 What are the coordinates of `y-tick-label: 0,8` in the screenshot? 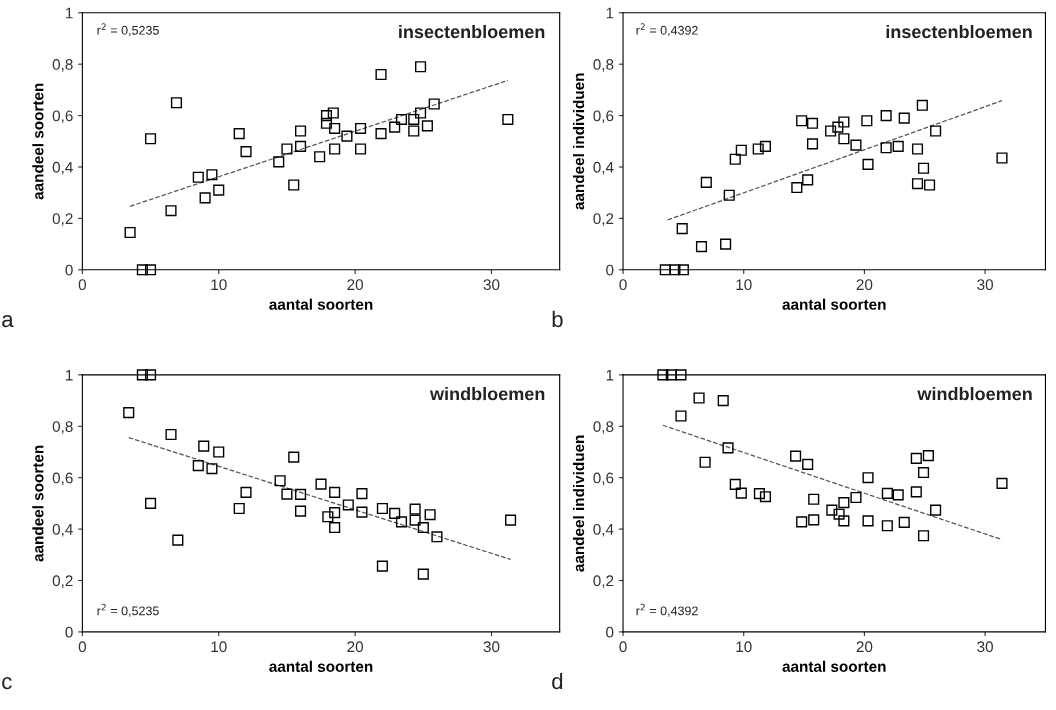 It's located at (62, 427).